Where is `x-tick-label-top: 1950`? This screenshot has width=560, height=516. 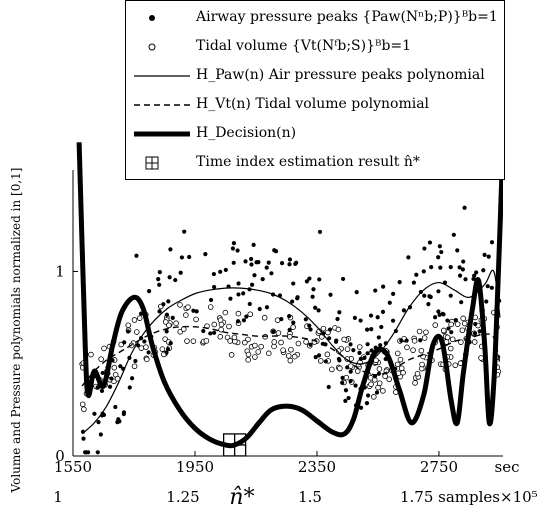
x-tick-label-top: 1950 is located at coordinates (195, 467).